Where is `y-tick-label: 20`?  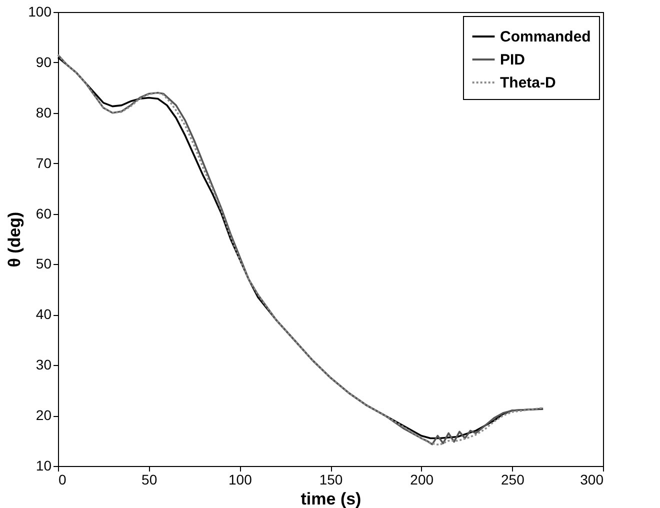
y-tick-label: 20 is located at coordinates (44, 415).